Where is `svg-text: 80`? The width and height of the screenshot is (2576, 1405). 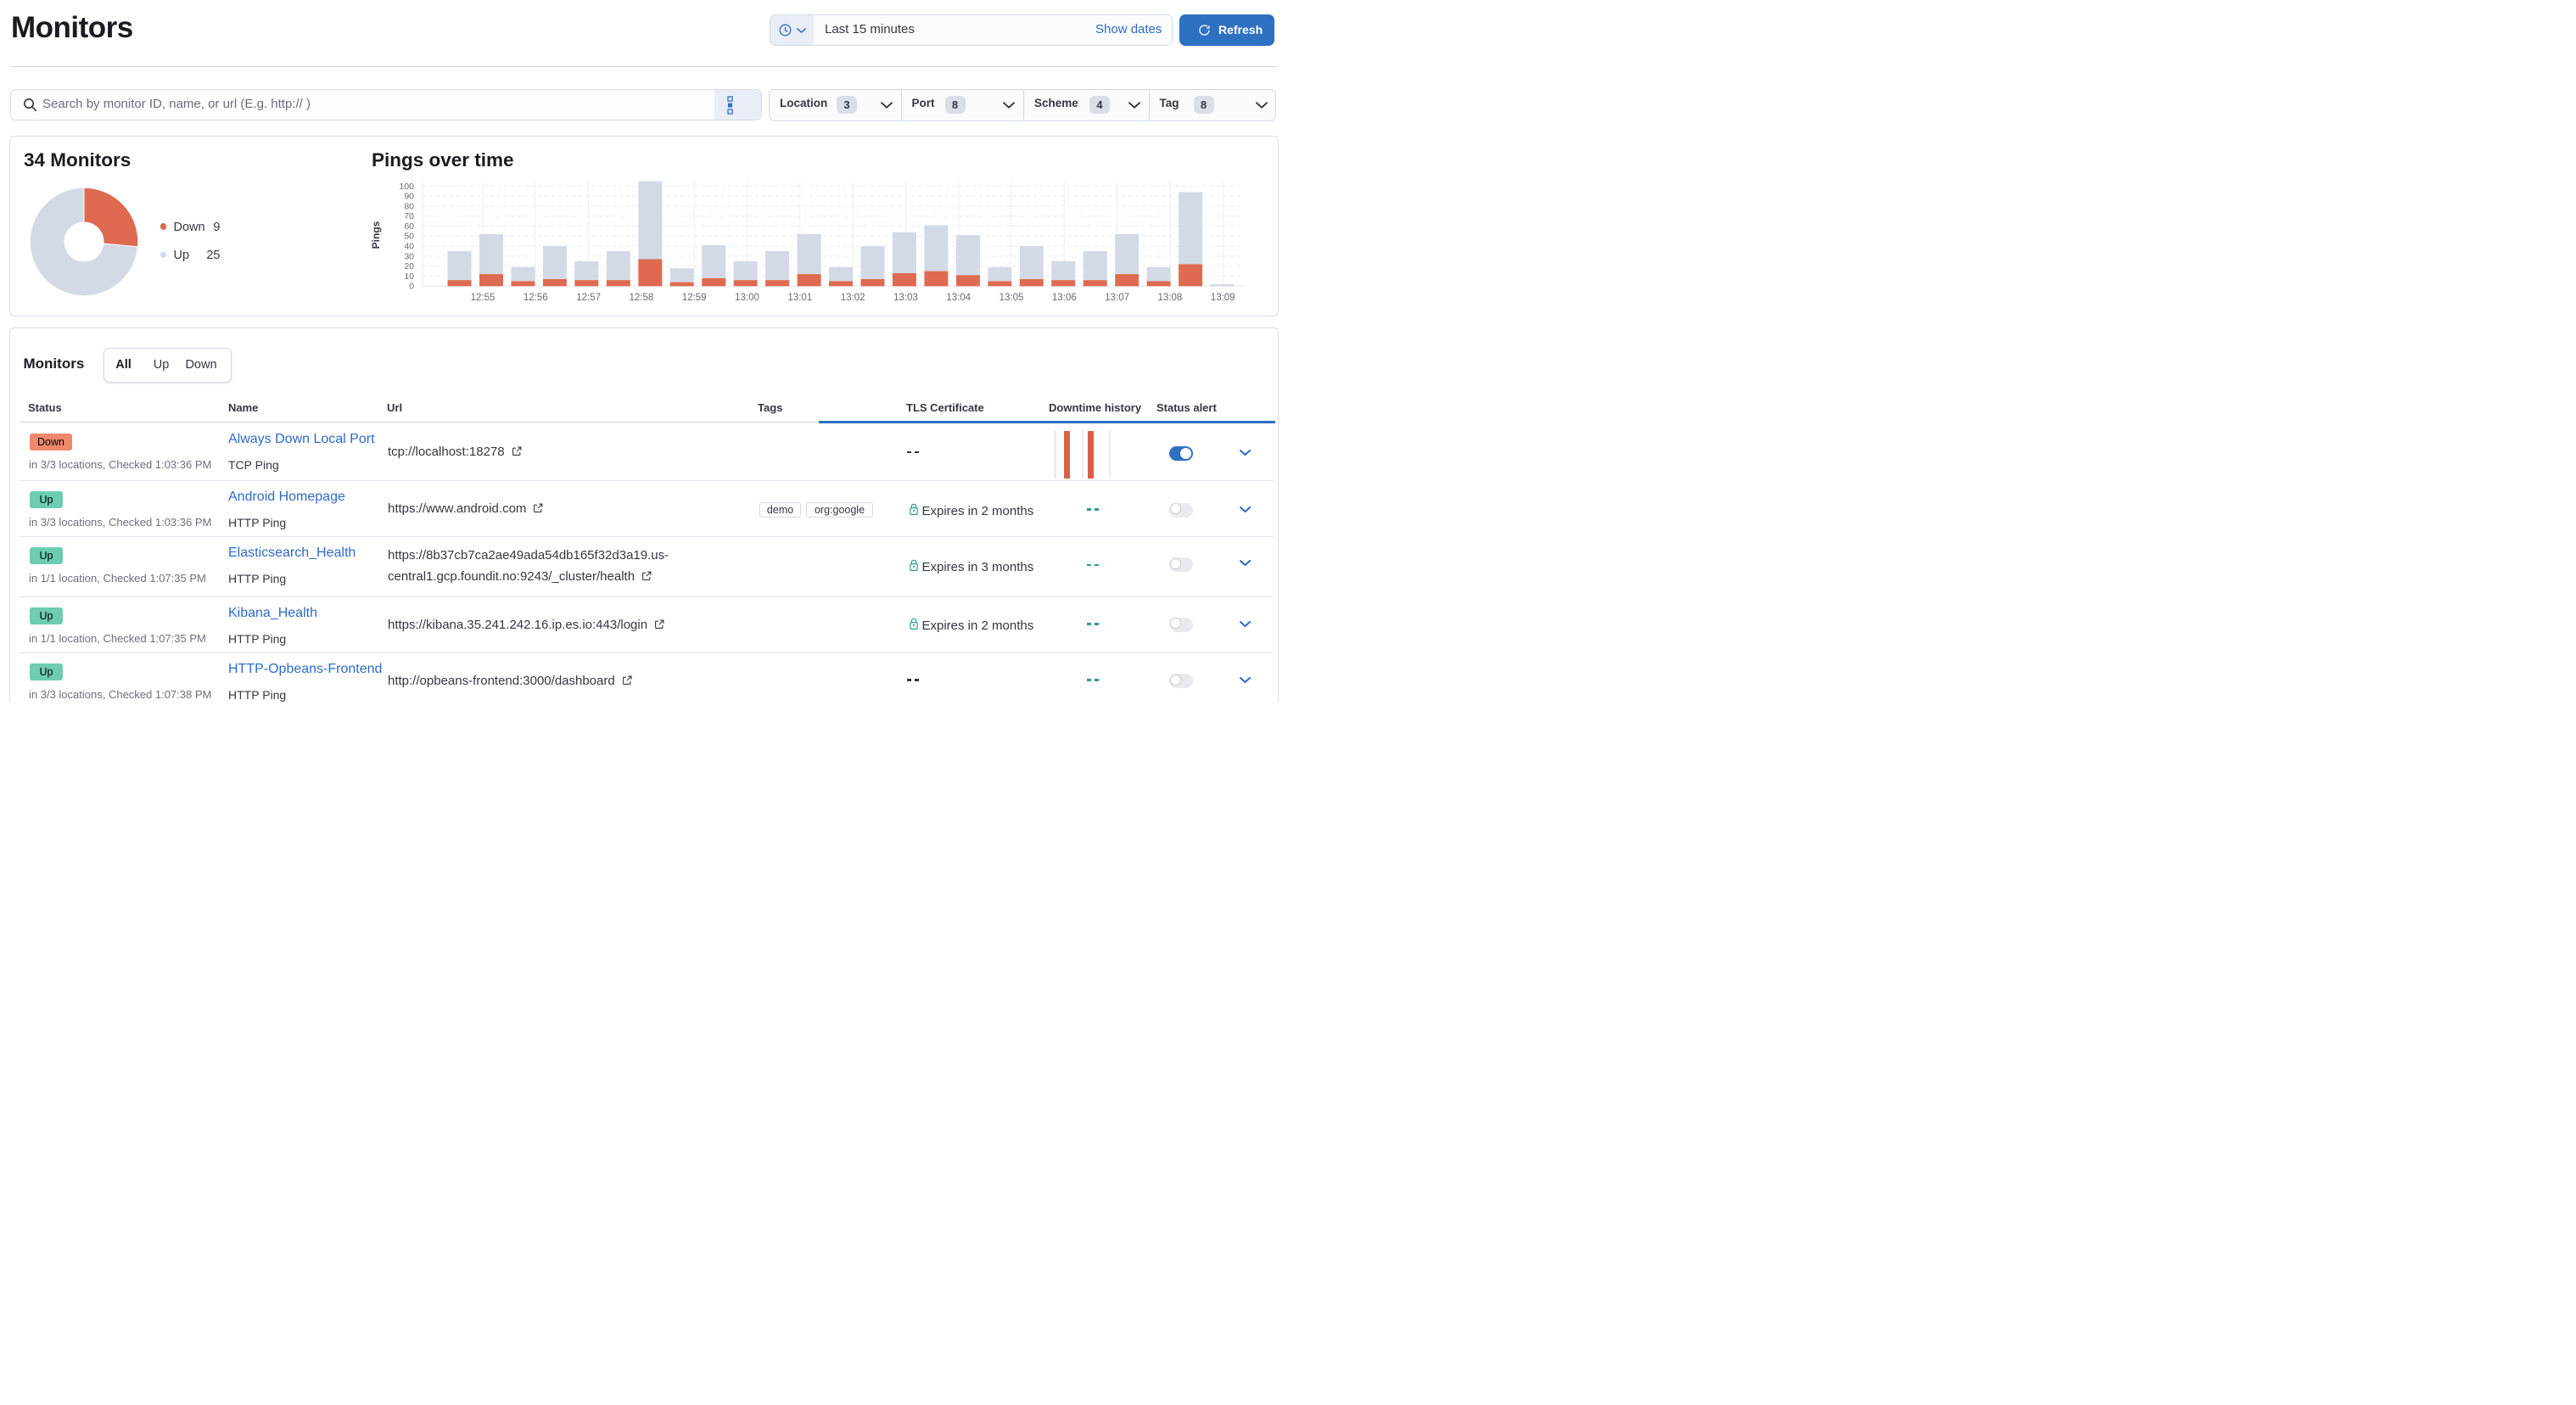
svg-text: 80 is located at coordinates (409, 206).